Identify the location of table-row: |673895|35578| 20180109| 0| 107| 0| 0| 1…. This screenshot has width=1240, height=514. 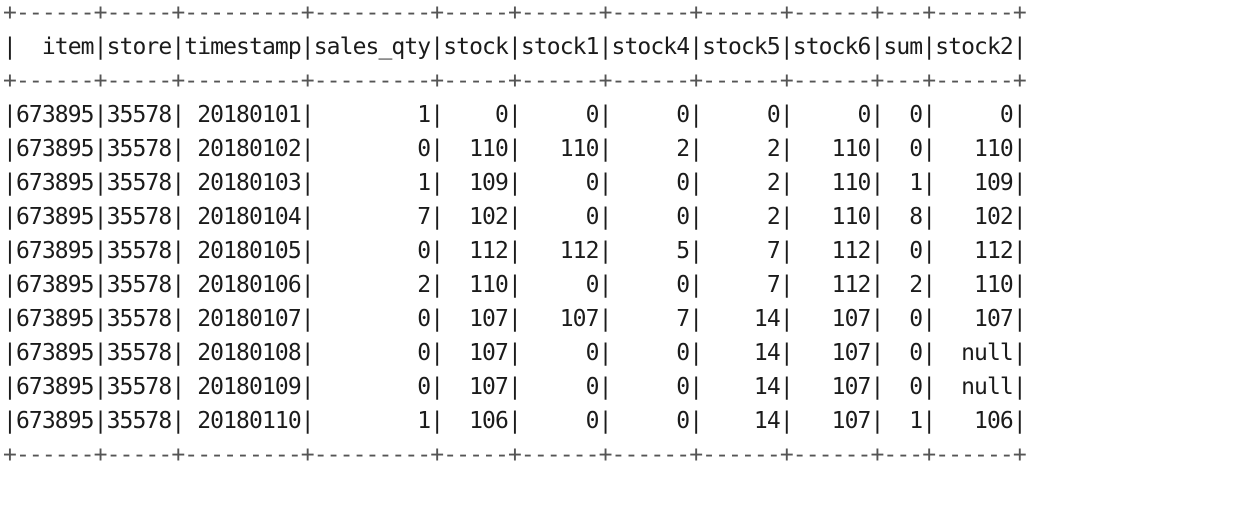
(515, 387).